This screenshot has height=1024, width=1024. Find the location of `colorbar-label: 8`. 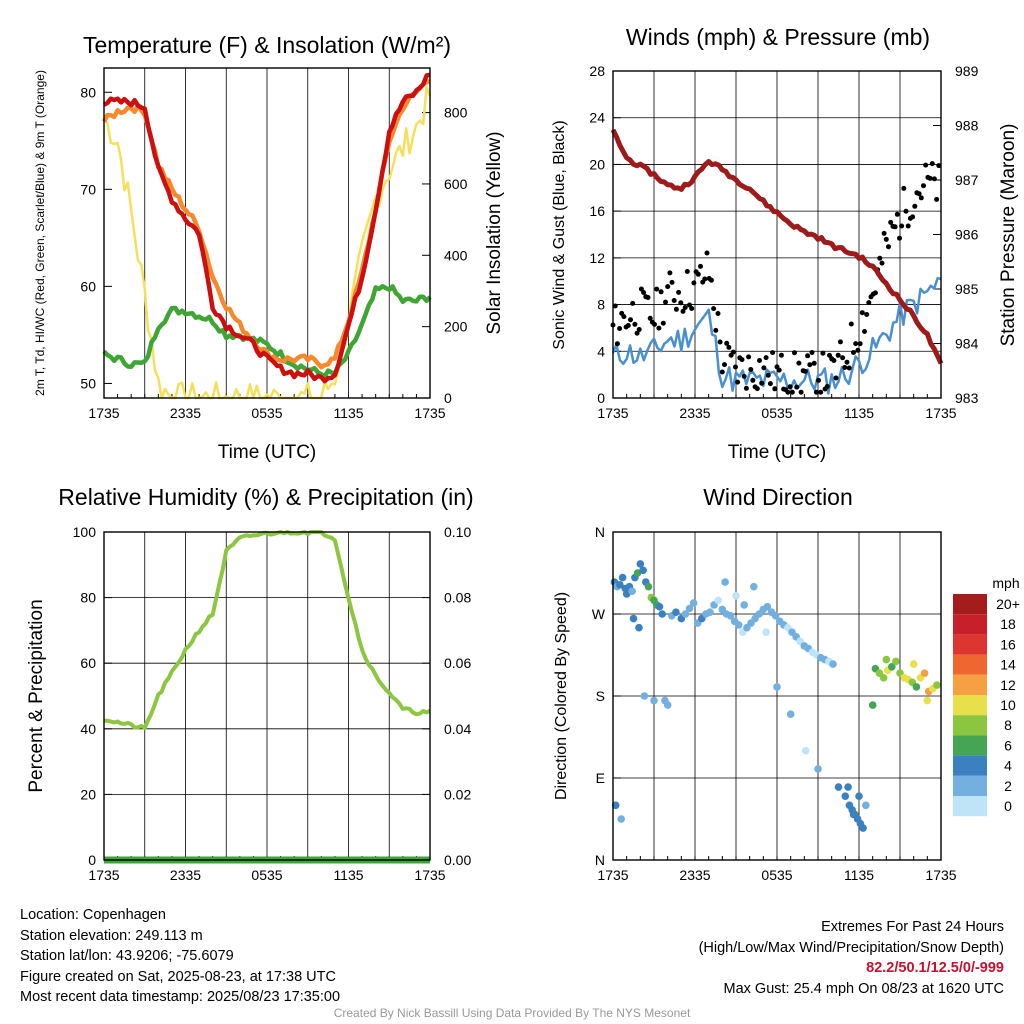

colorbar-label: 8 is located at coordinates (1008, 725).